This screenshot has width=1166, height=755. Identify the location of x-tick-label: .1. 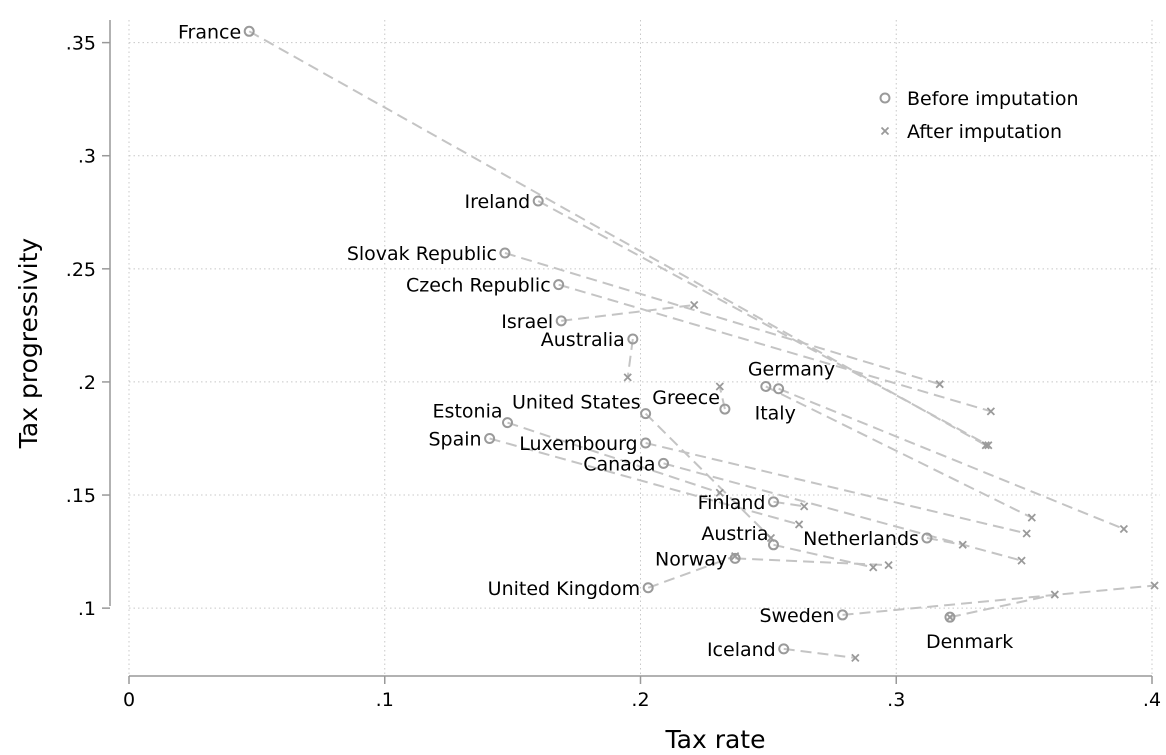
(385, 700).